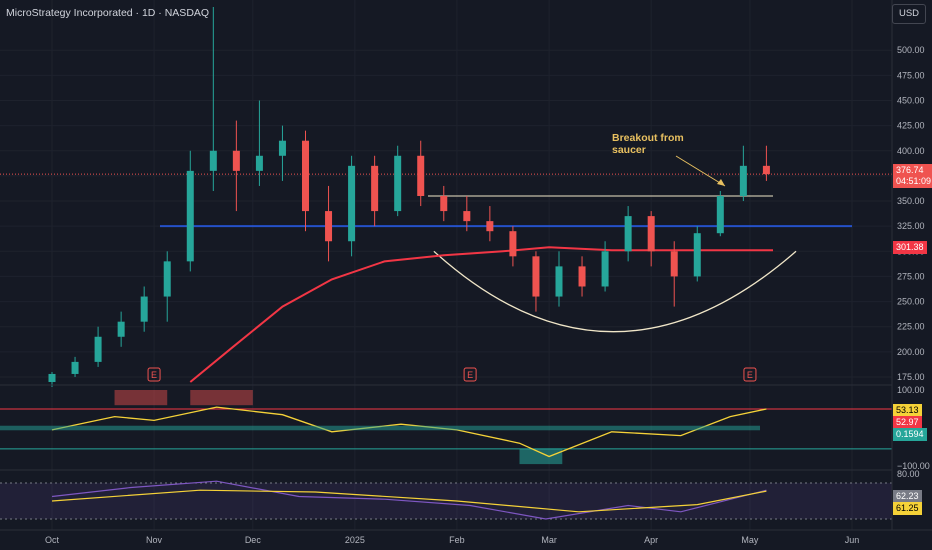 The image size is (932, 550). Describe the element at coordinates (615, 291) in the screenshot. I see `saucer-arc` at that location.